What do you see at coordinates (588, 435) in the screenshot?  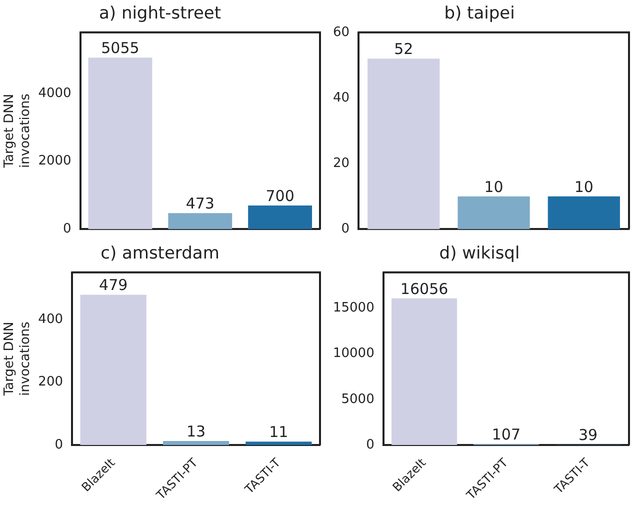 I see `data-label: 39` at bounding box center [588, 435].